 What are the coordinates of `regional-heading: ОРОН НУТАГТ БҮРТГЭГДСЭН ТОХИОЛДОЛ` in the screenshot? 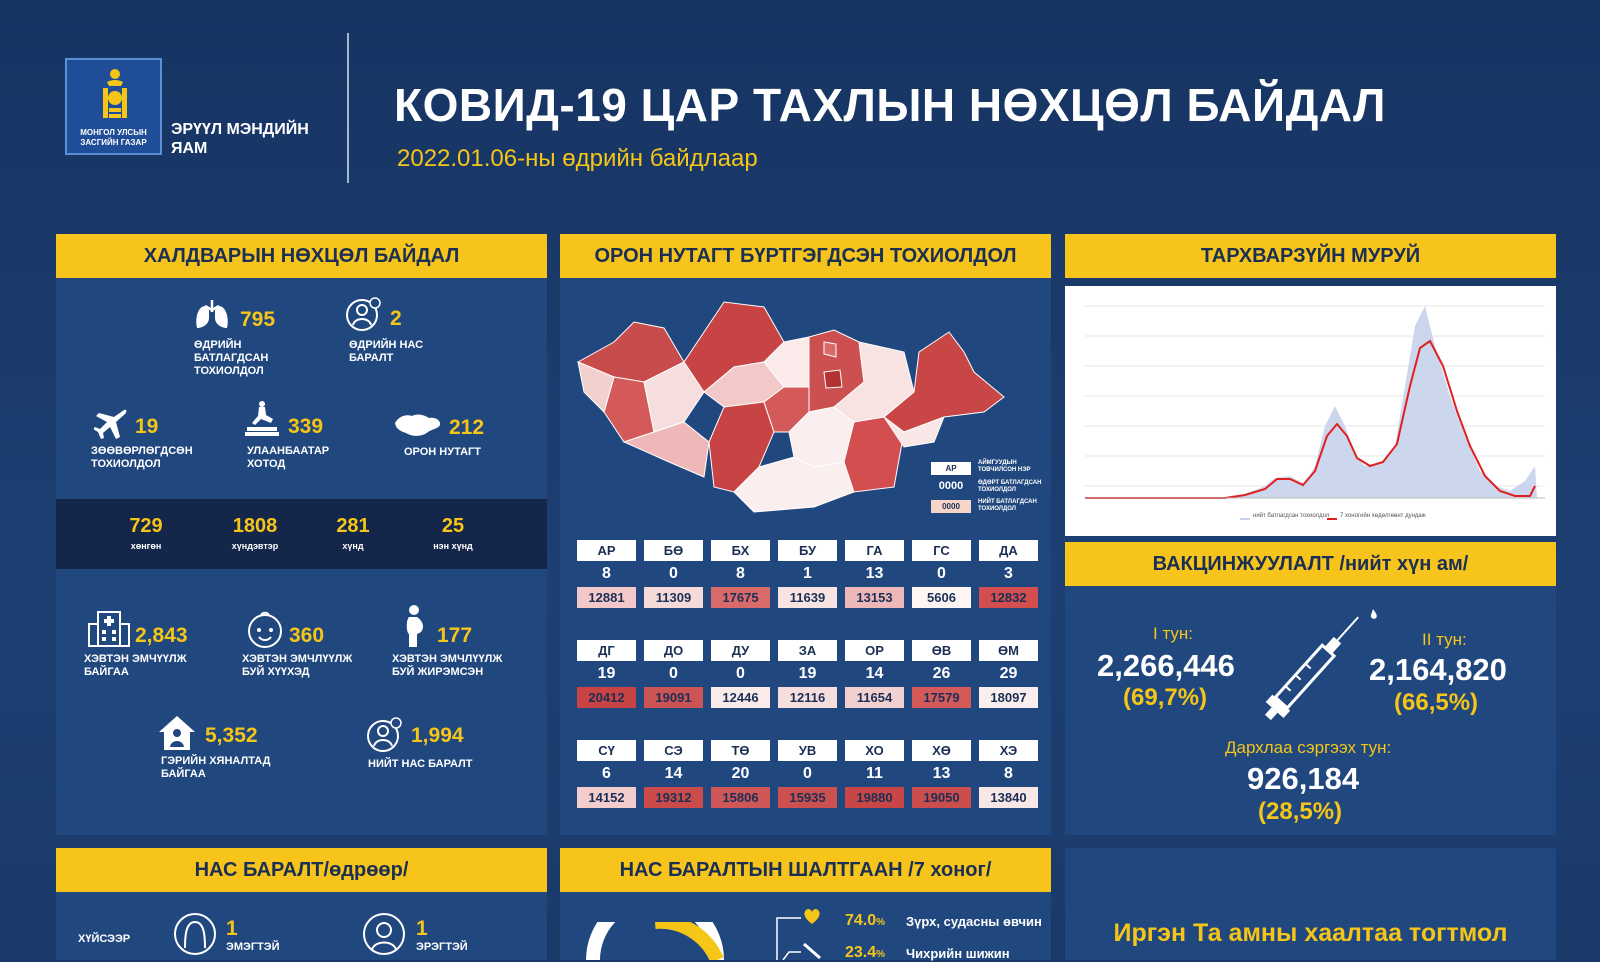 It's located at (805, 256).